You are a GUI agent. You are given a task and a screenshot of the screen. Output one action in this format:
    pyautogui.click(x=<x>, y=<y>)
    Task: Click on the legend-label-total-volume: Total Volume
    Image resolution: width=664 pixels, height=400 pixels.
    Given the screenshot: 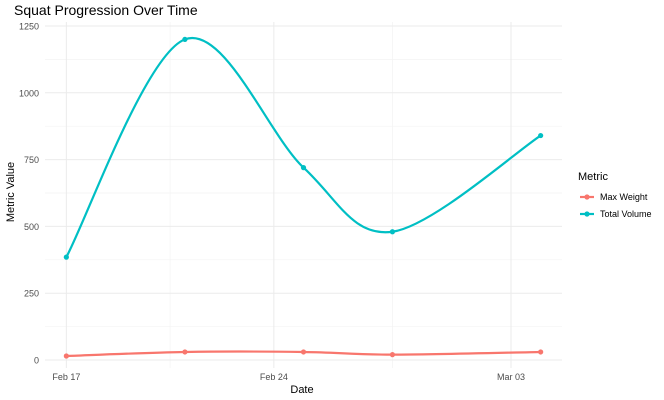 What is the action you would take?
    pyautogui.click(x=626, y=214)
    